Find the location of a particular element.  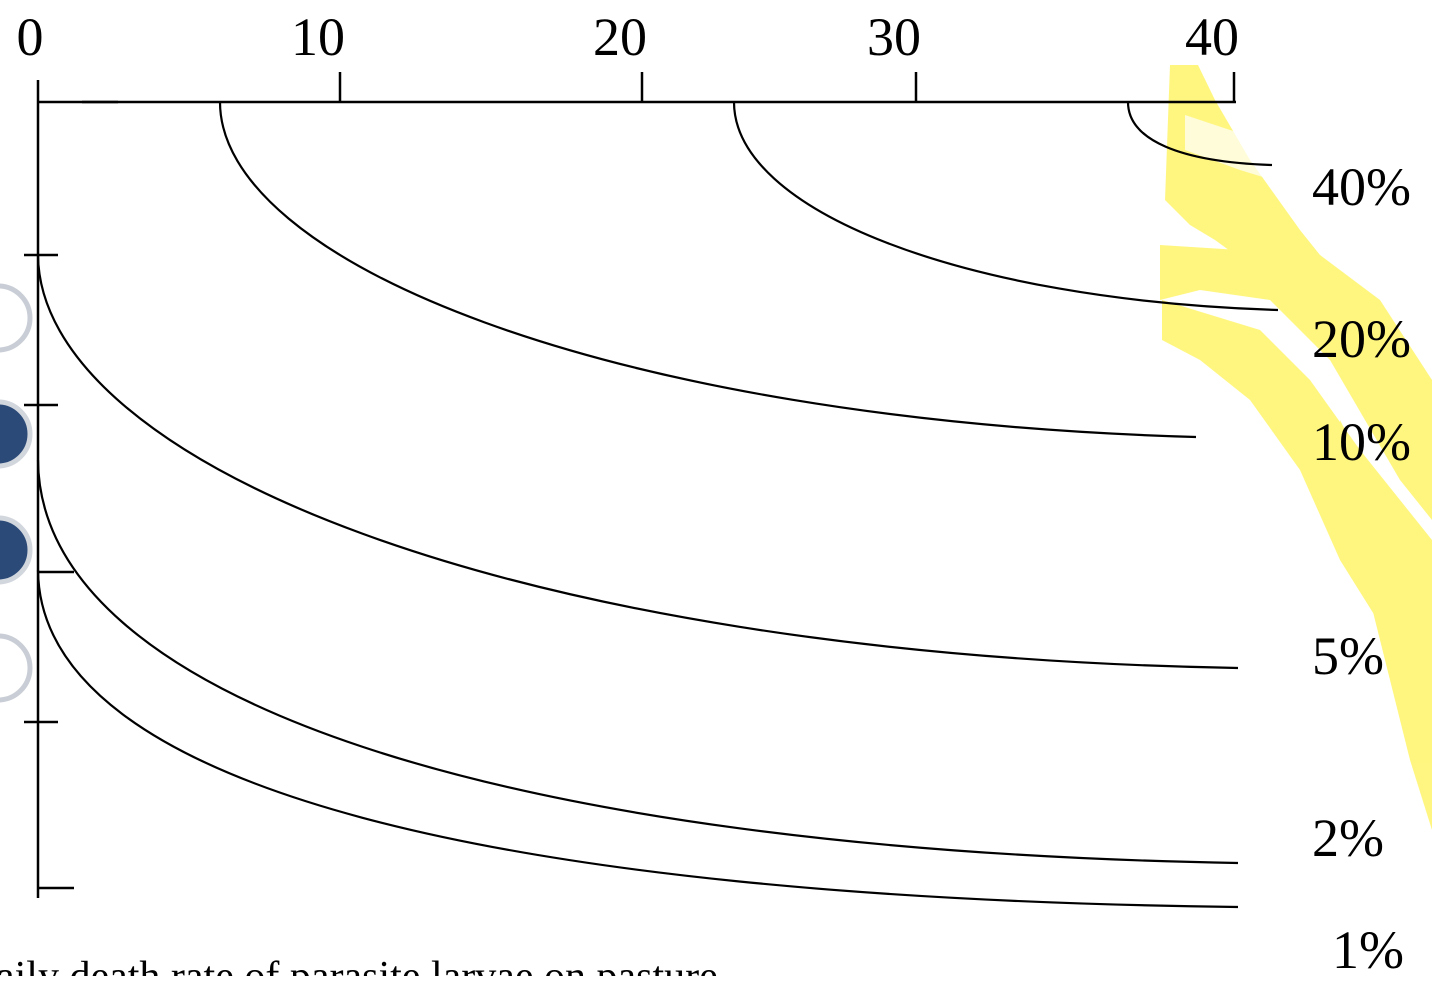

curve-40-percent is located at coordinates (1199, 134).